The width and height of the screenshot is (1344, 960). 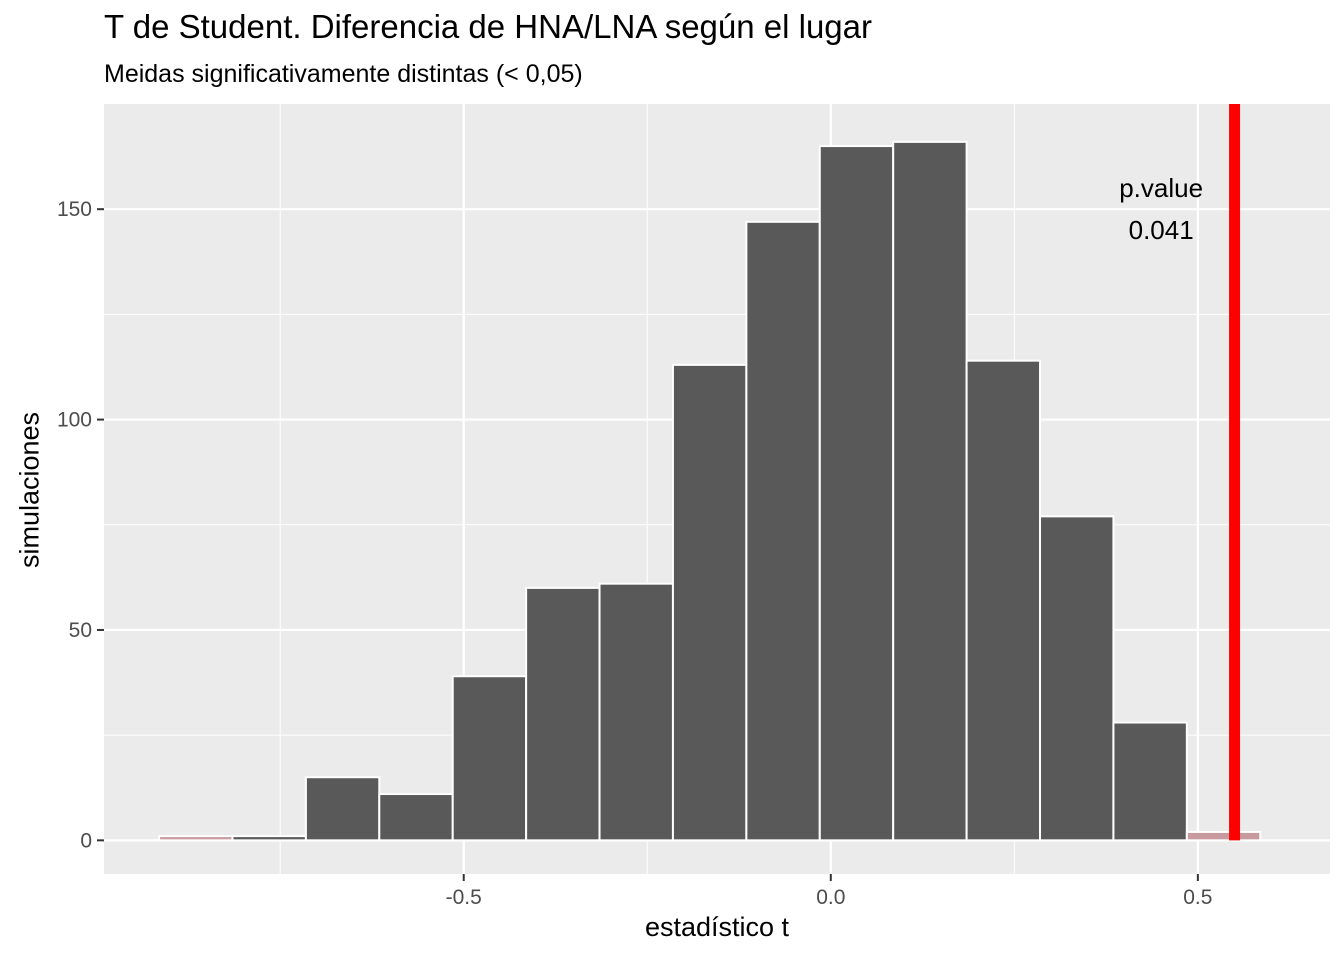 What do you see at coordinates (1161, 188) in the screenshot?
I see `p-value-label: p.value` at bounding box center [1161, 188].